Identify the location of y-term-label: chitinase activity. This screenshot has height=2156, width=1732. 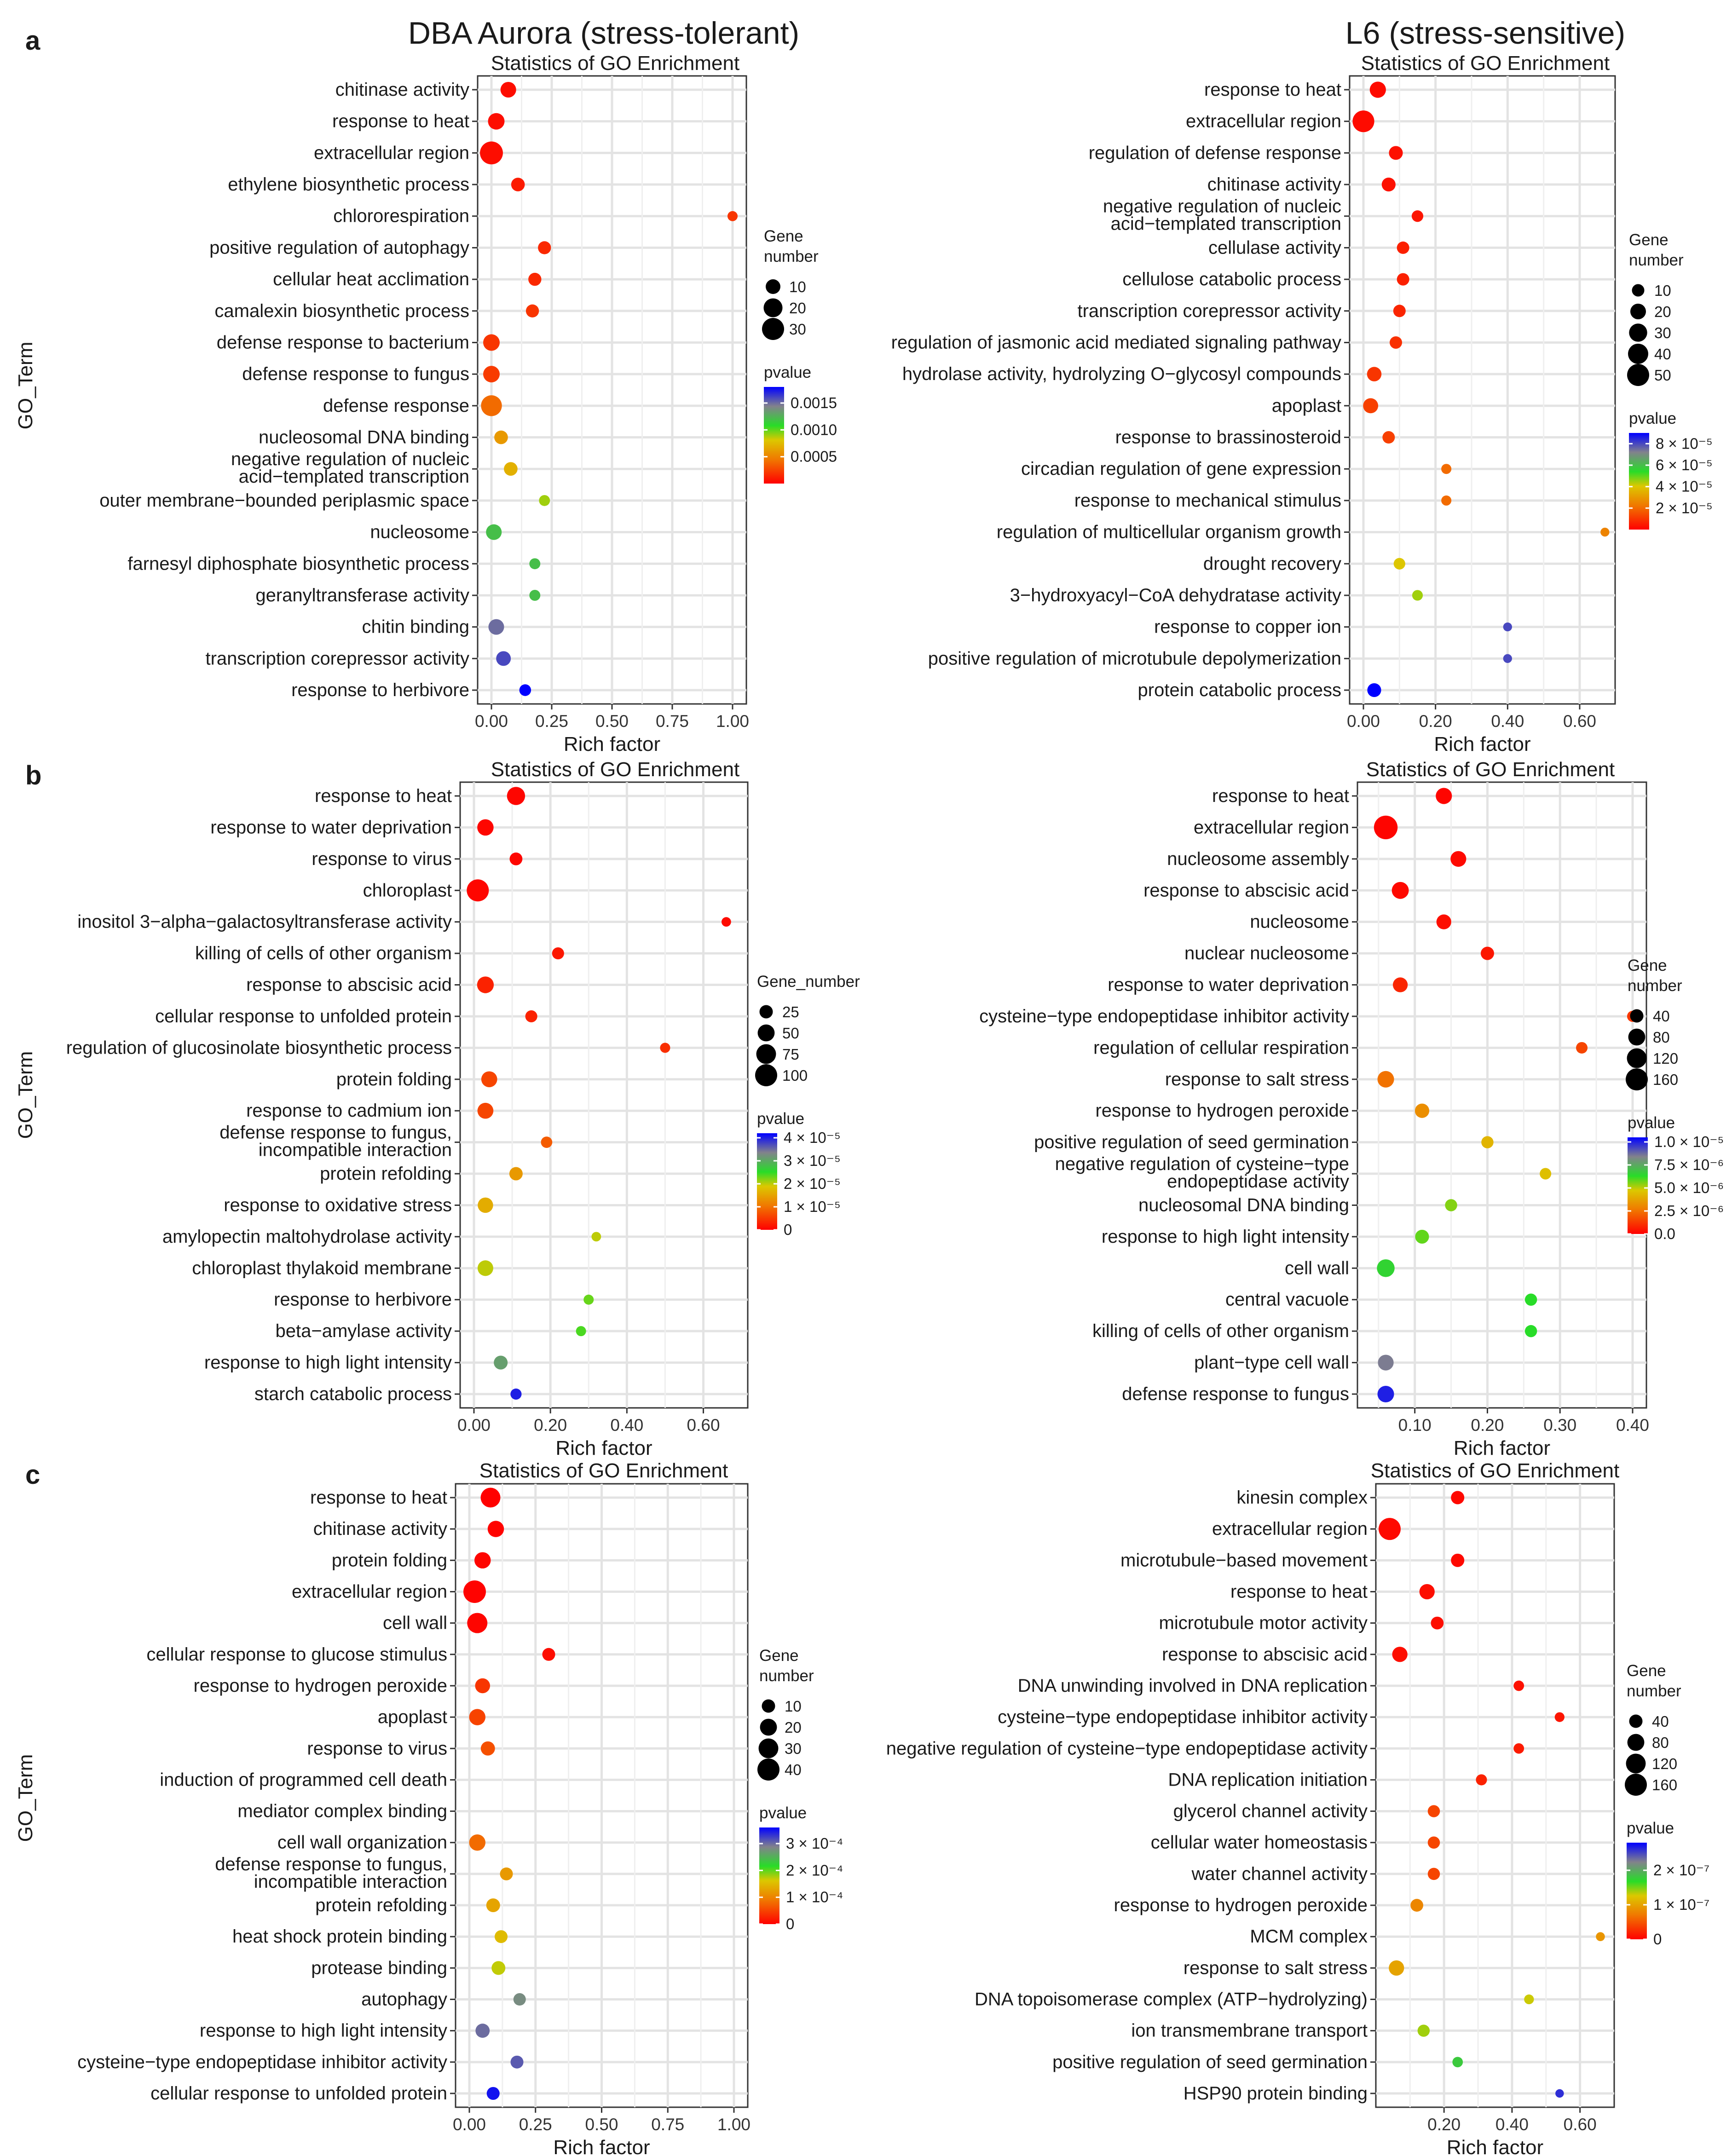
(380, 1529).